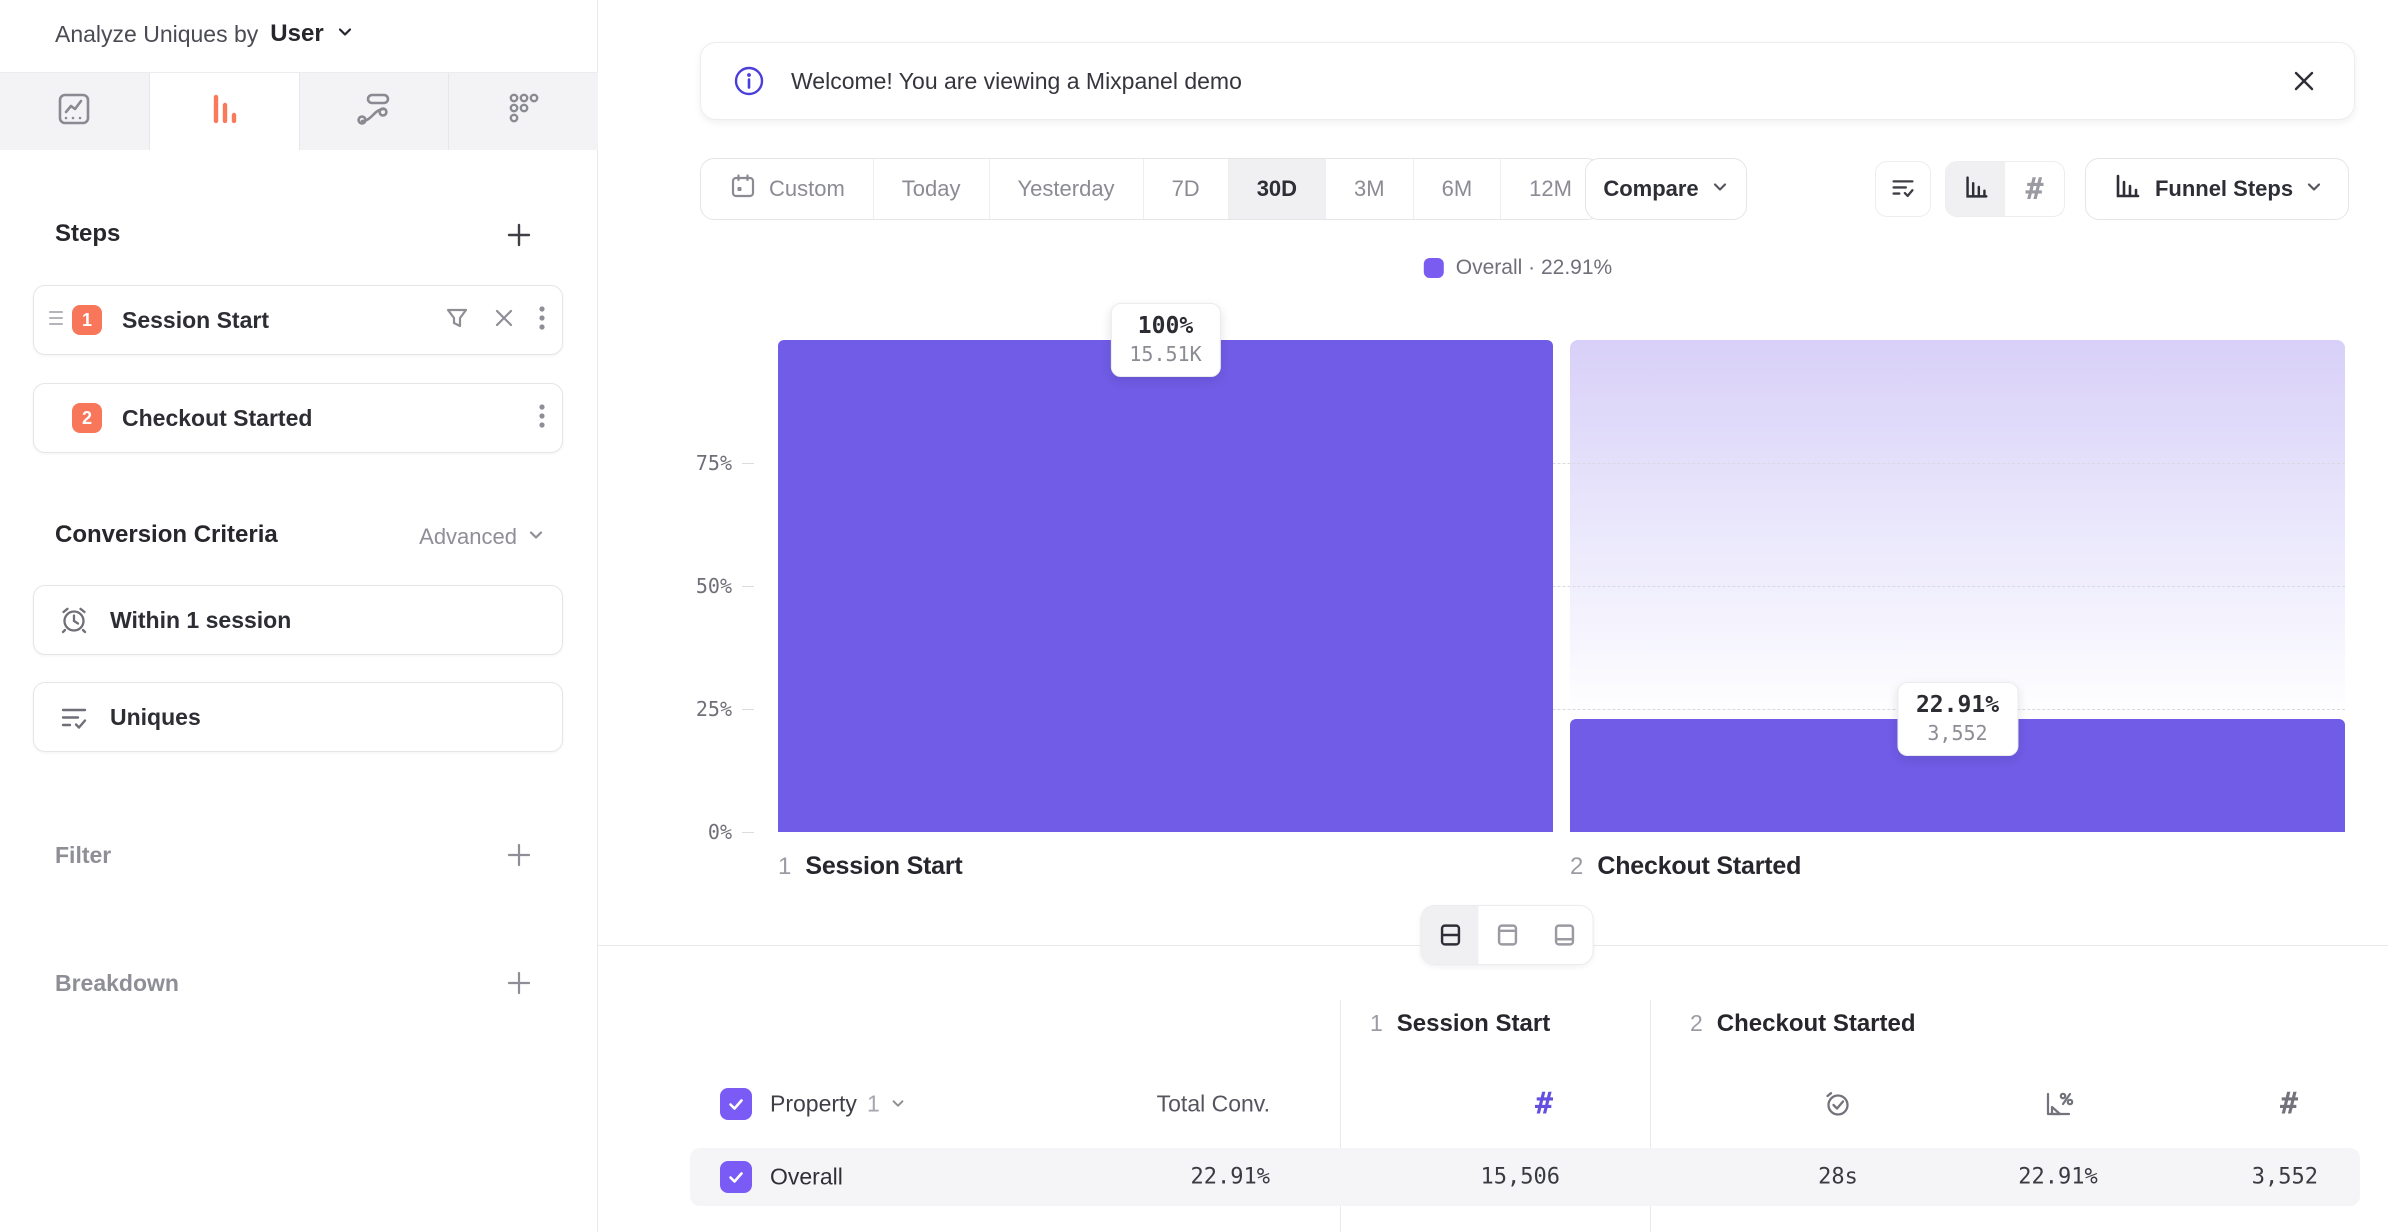 The image size is (2388, 1232). I want to click on flows-icon, so click(374, 111).